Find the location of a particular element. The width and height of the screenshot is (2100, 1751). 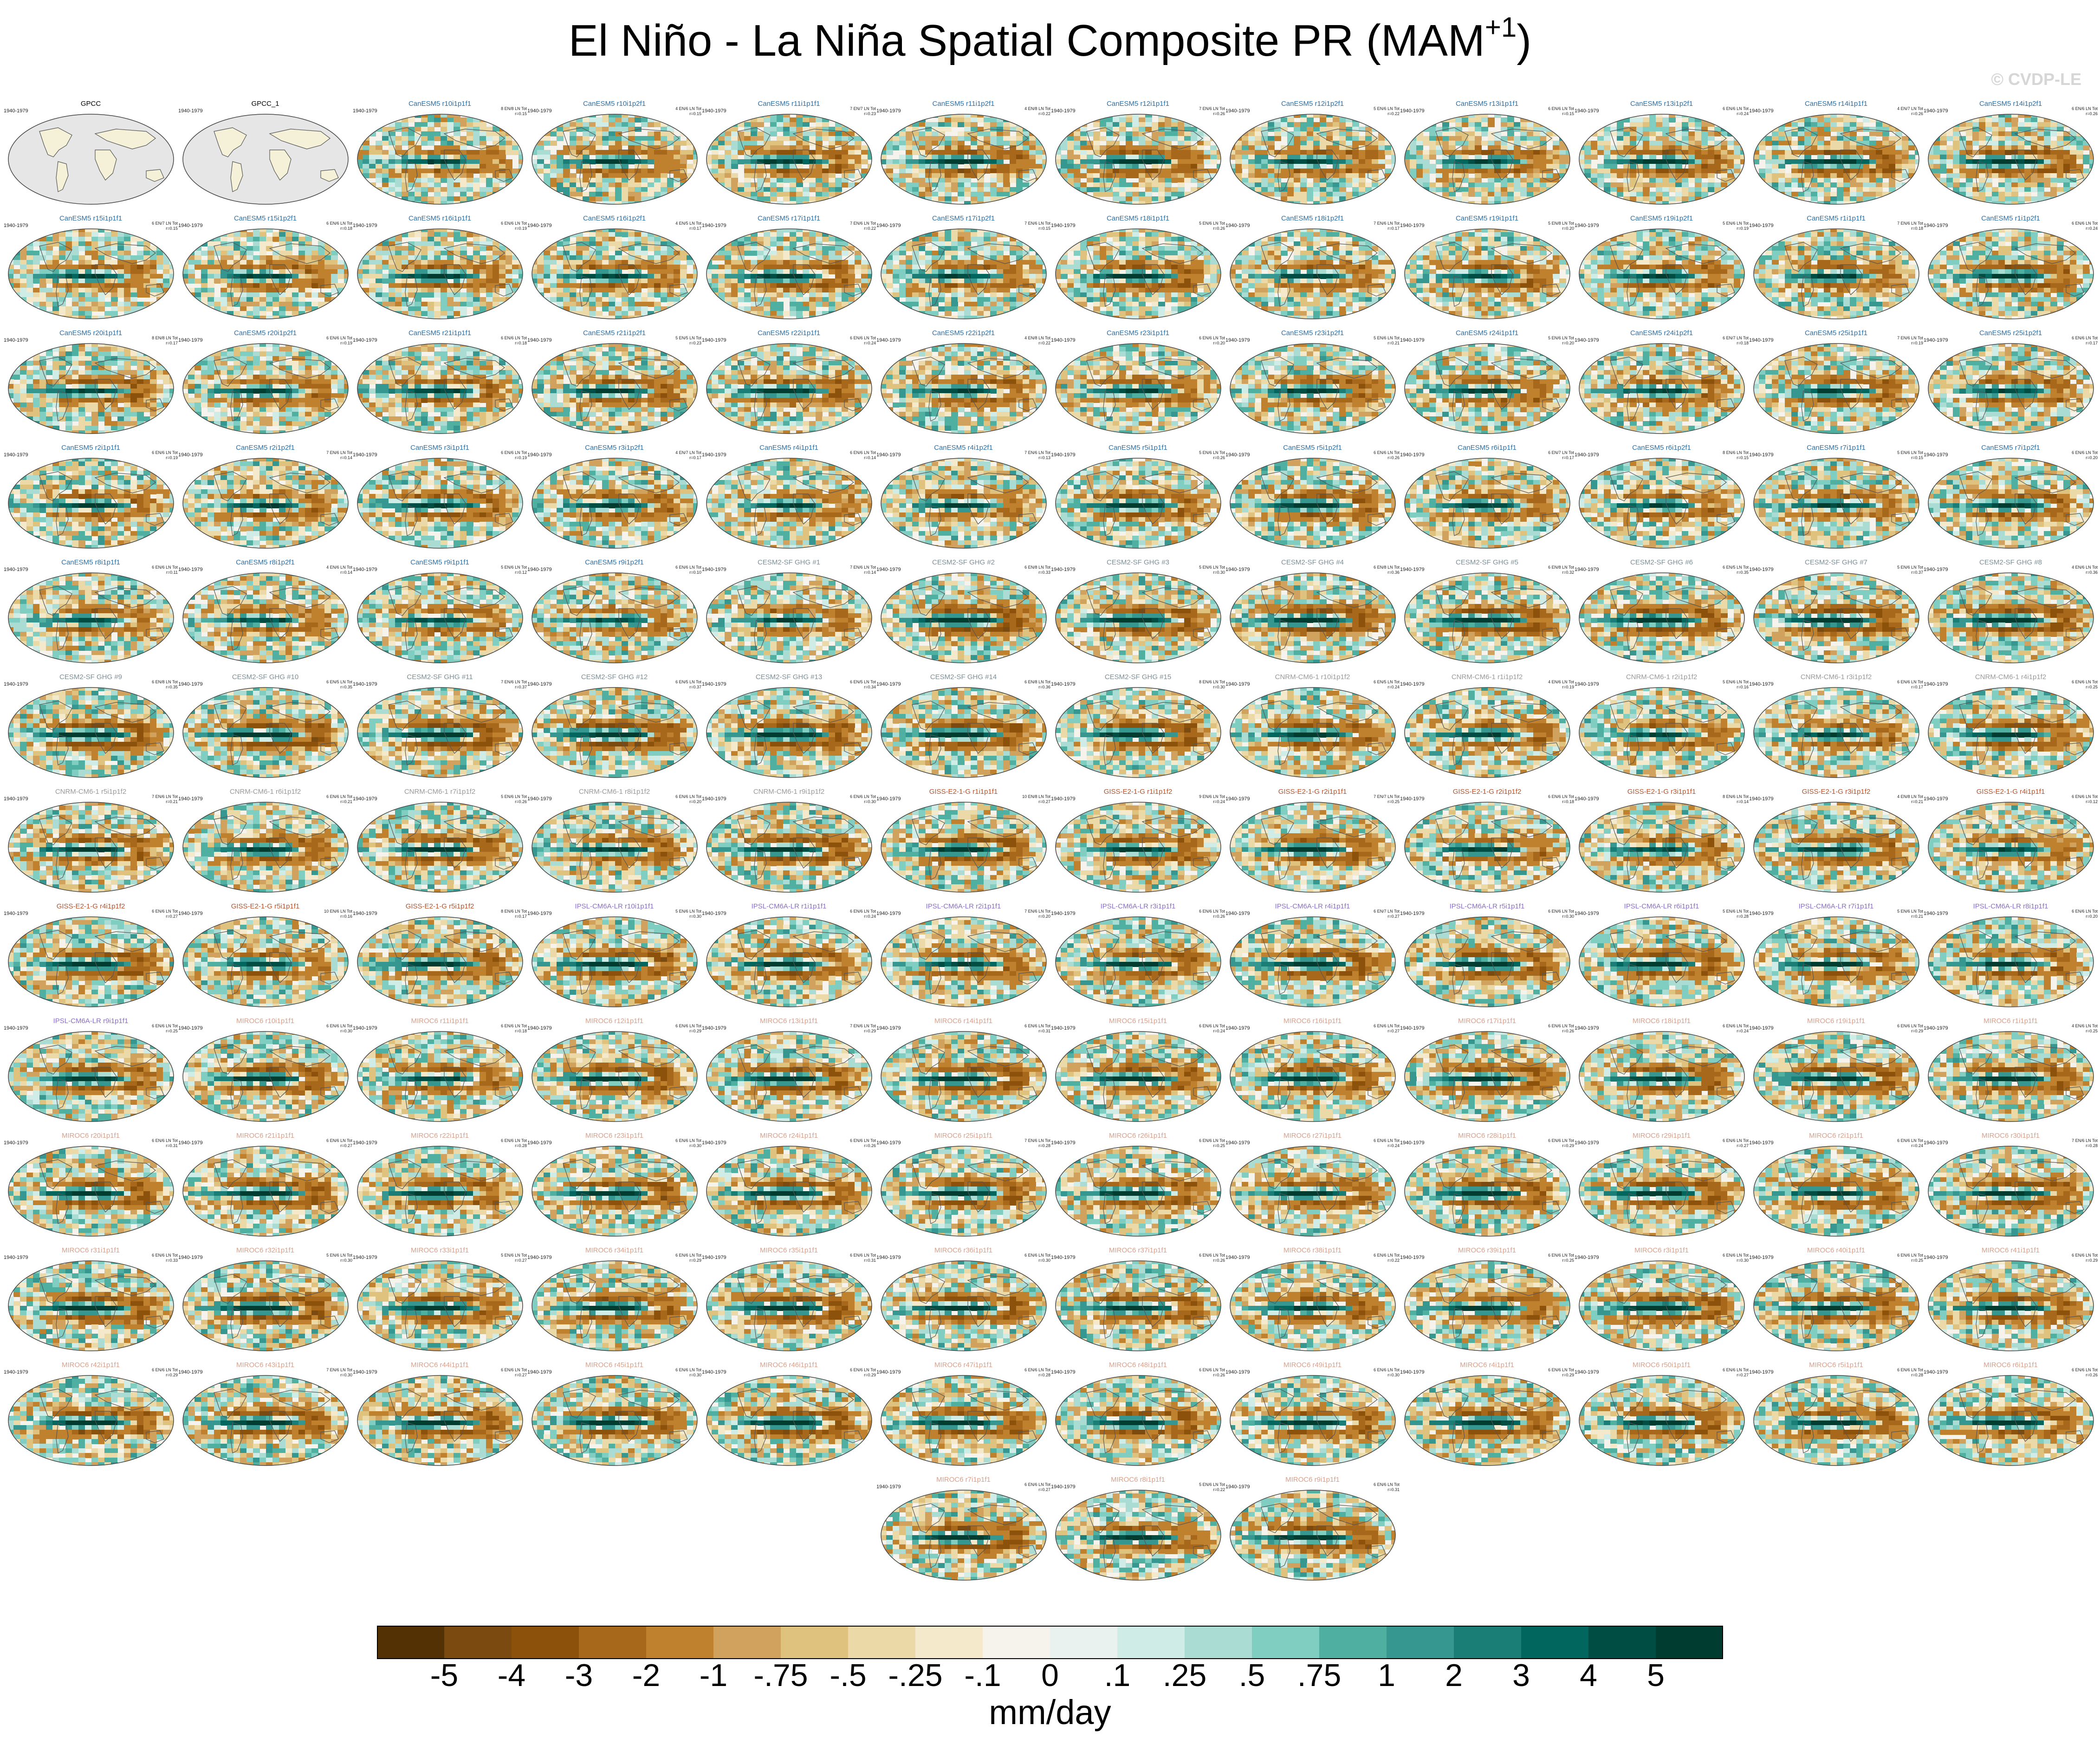

composite-map is located at coordinates (2011, 159).